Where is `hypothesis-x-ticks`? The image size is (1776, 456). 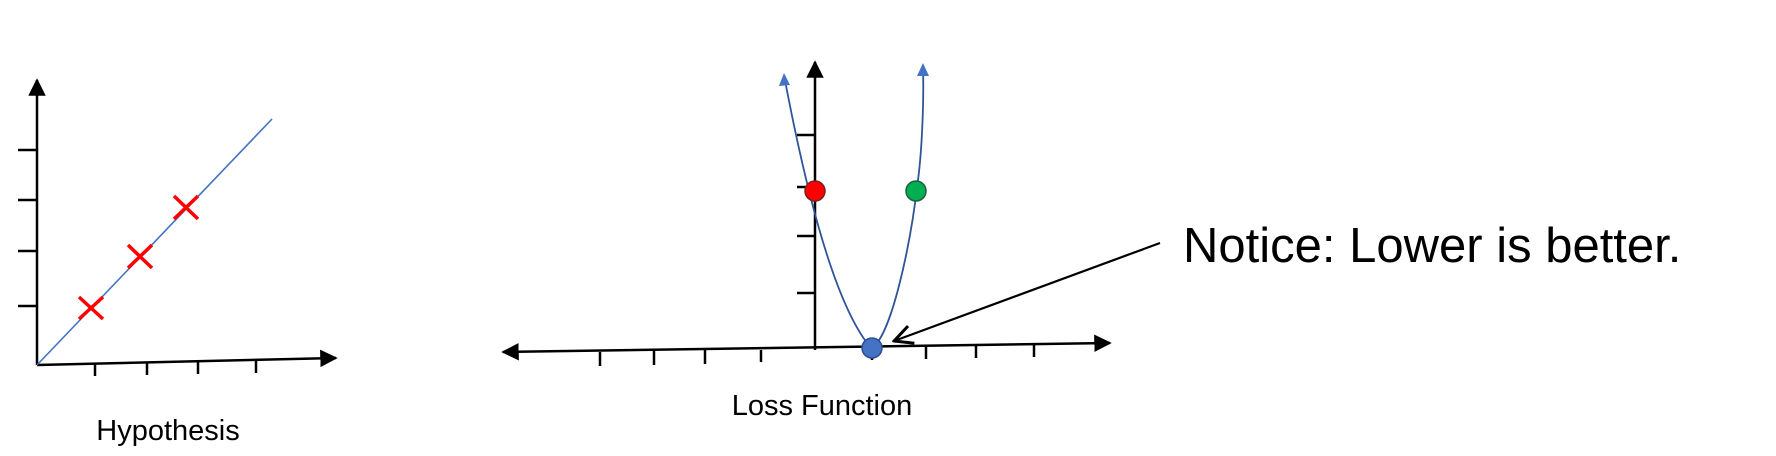 hypothesis-x-ticks is located at coordinates (175, 368).